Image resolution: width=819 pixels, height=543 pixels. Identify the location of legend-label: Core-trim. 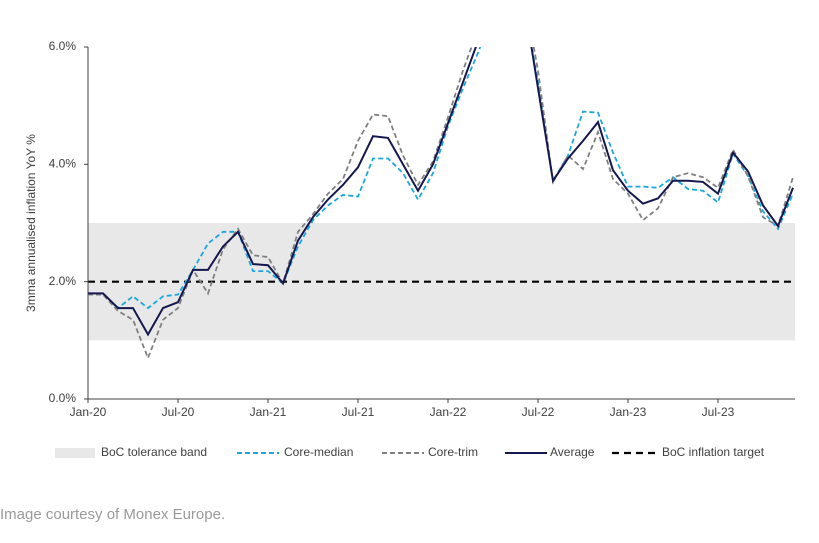
(453, 452).